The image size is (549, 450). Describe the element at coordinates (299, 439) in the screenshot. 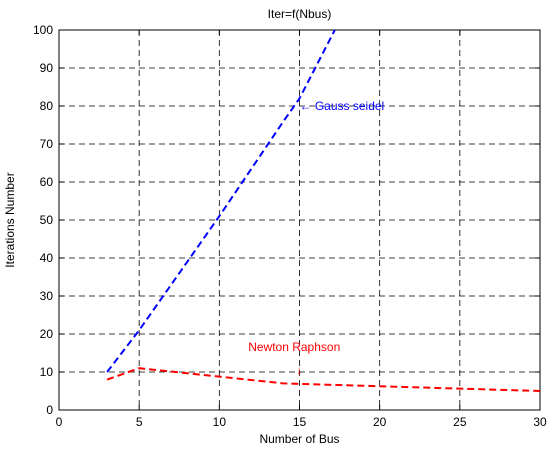

I see `x-axis-label: Number of Bus` at that location.